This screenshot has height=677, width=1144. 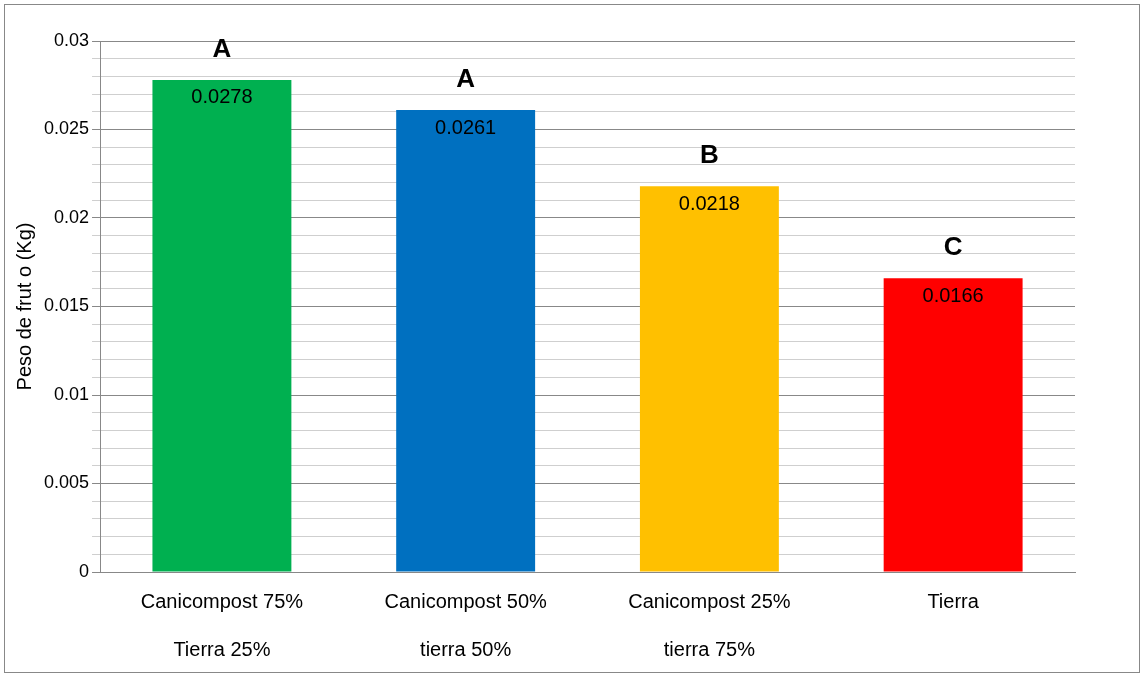 What do you see at coordinates (466, 126) in the screenshot?
I see `data-label: 0.0261` at bounding box center [466, 126].